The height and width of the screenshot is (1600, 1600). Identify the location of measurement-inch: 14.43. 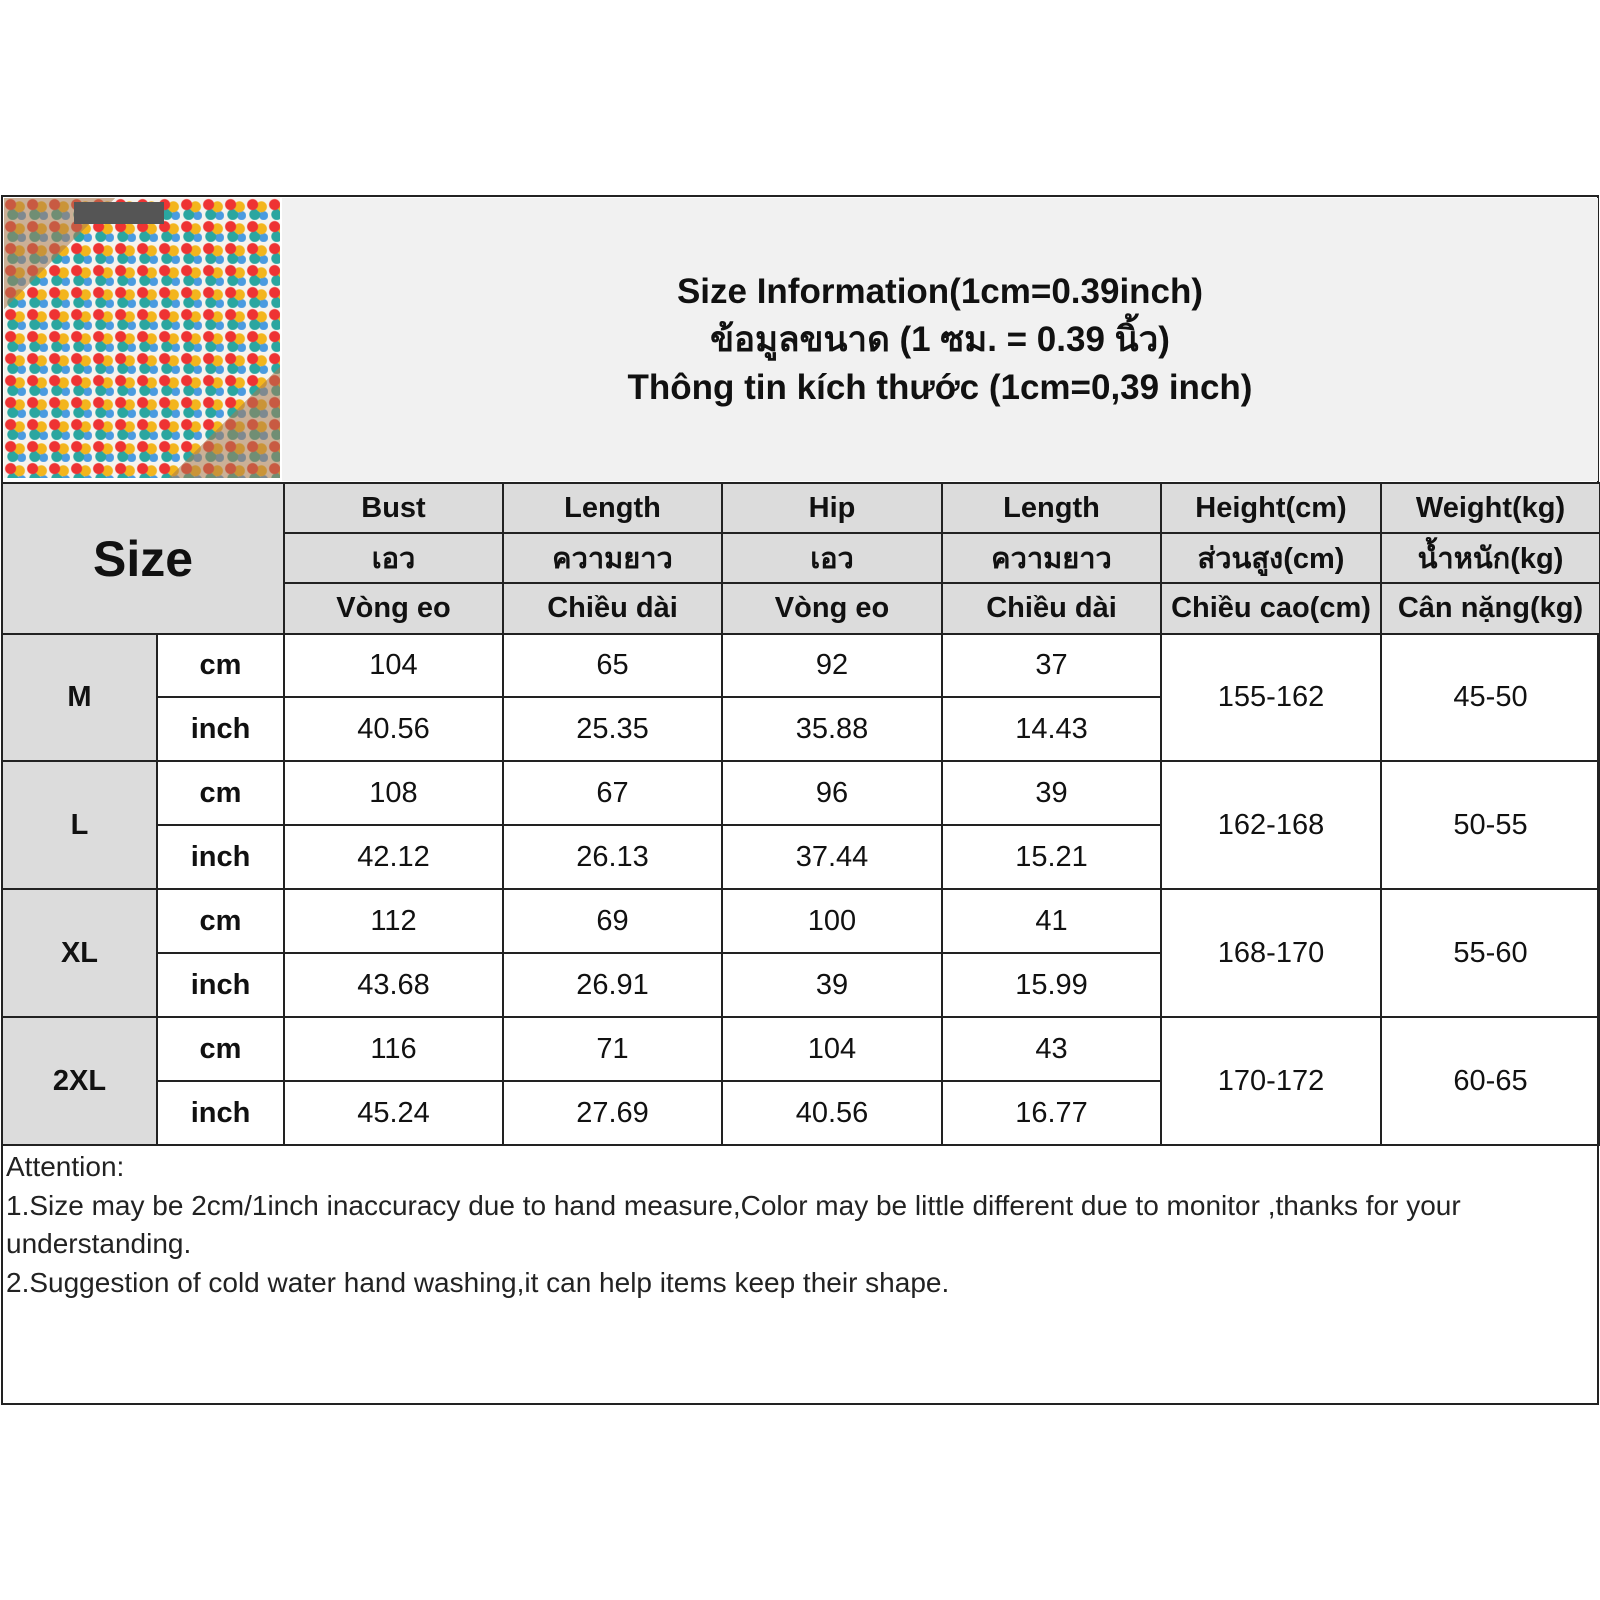
(1051, 729).